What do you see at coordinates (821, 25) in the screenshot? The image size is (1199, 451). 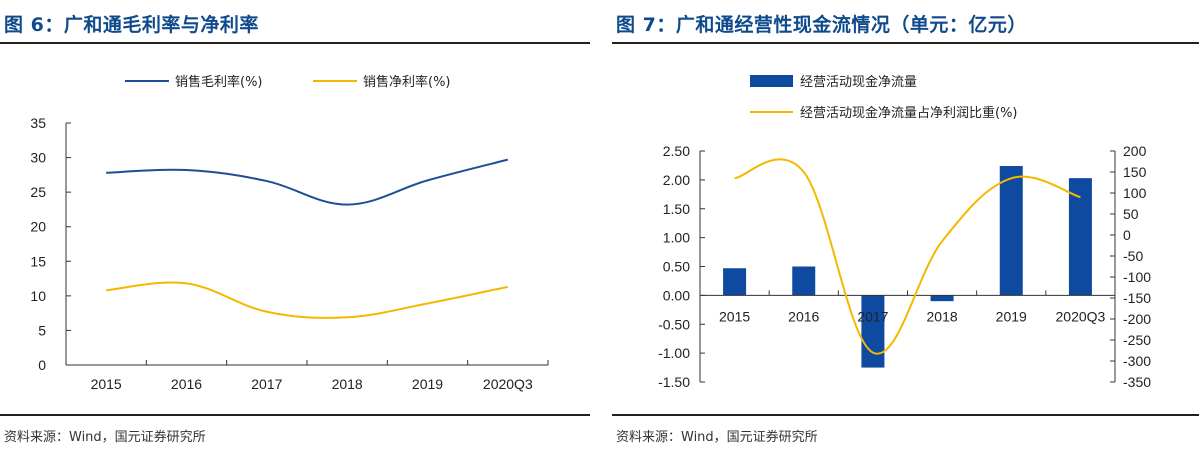 I see `chart-title: 图 7：广和通经营性现金流情况（单元：亿元）` at bounding box center [821, 25].